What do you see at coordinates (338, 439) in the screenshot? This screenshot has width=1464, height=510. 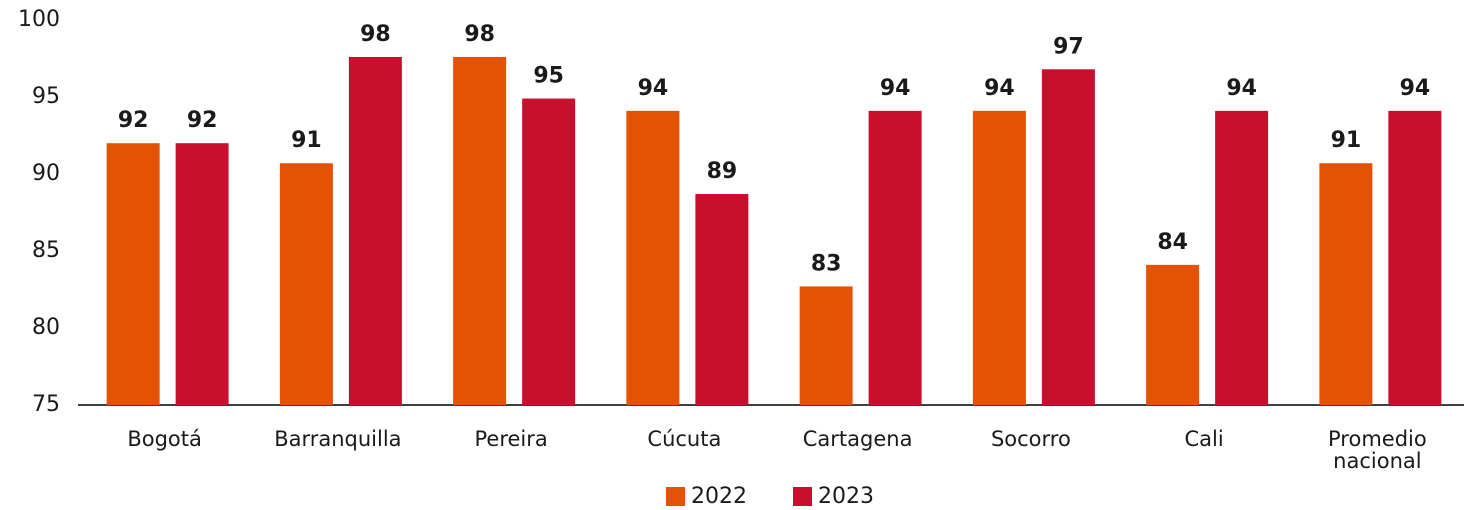 I see `x-tick-label: Barranquilla` at bounding box center [338, 439].